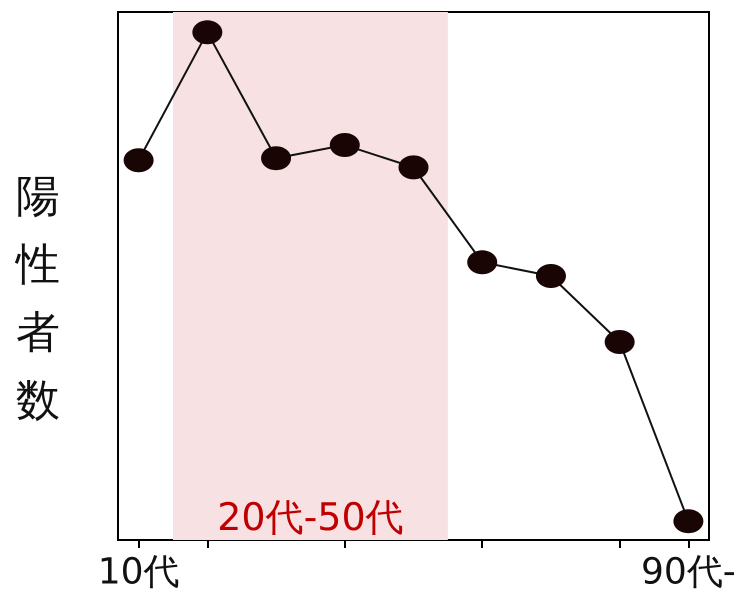 The width and height of the screenshot is (749, 597). Describe the element at coordinates (688, 572) in the screenshot. I see `x-tick-label: 90代-` at that location.